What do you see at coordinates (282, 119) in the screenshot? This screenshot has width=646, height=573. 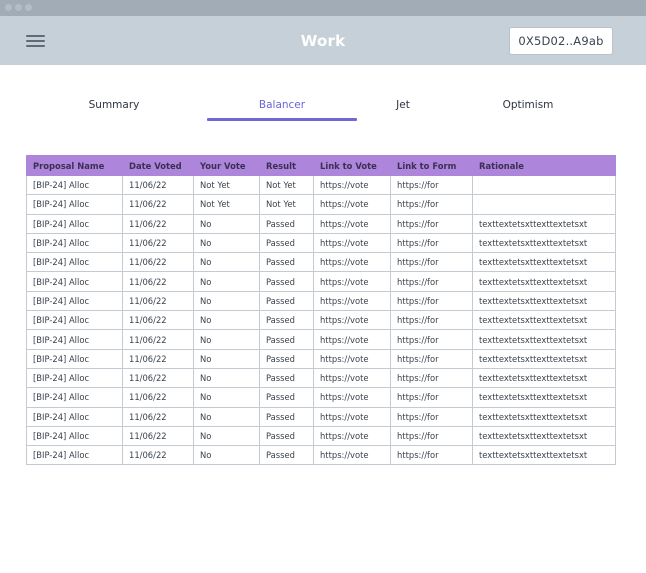 I see `active-tab-indicator` at bounding box center [282, 119].